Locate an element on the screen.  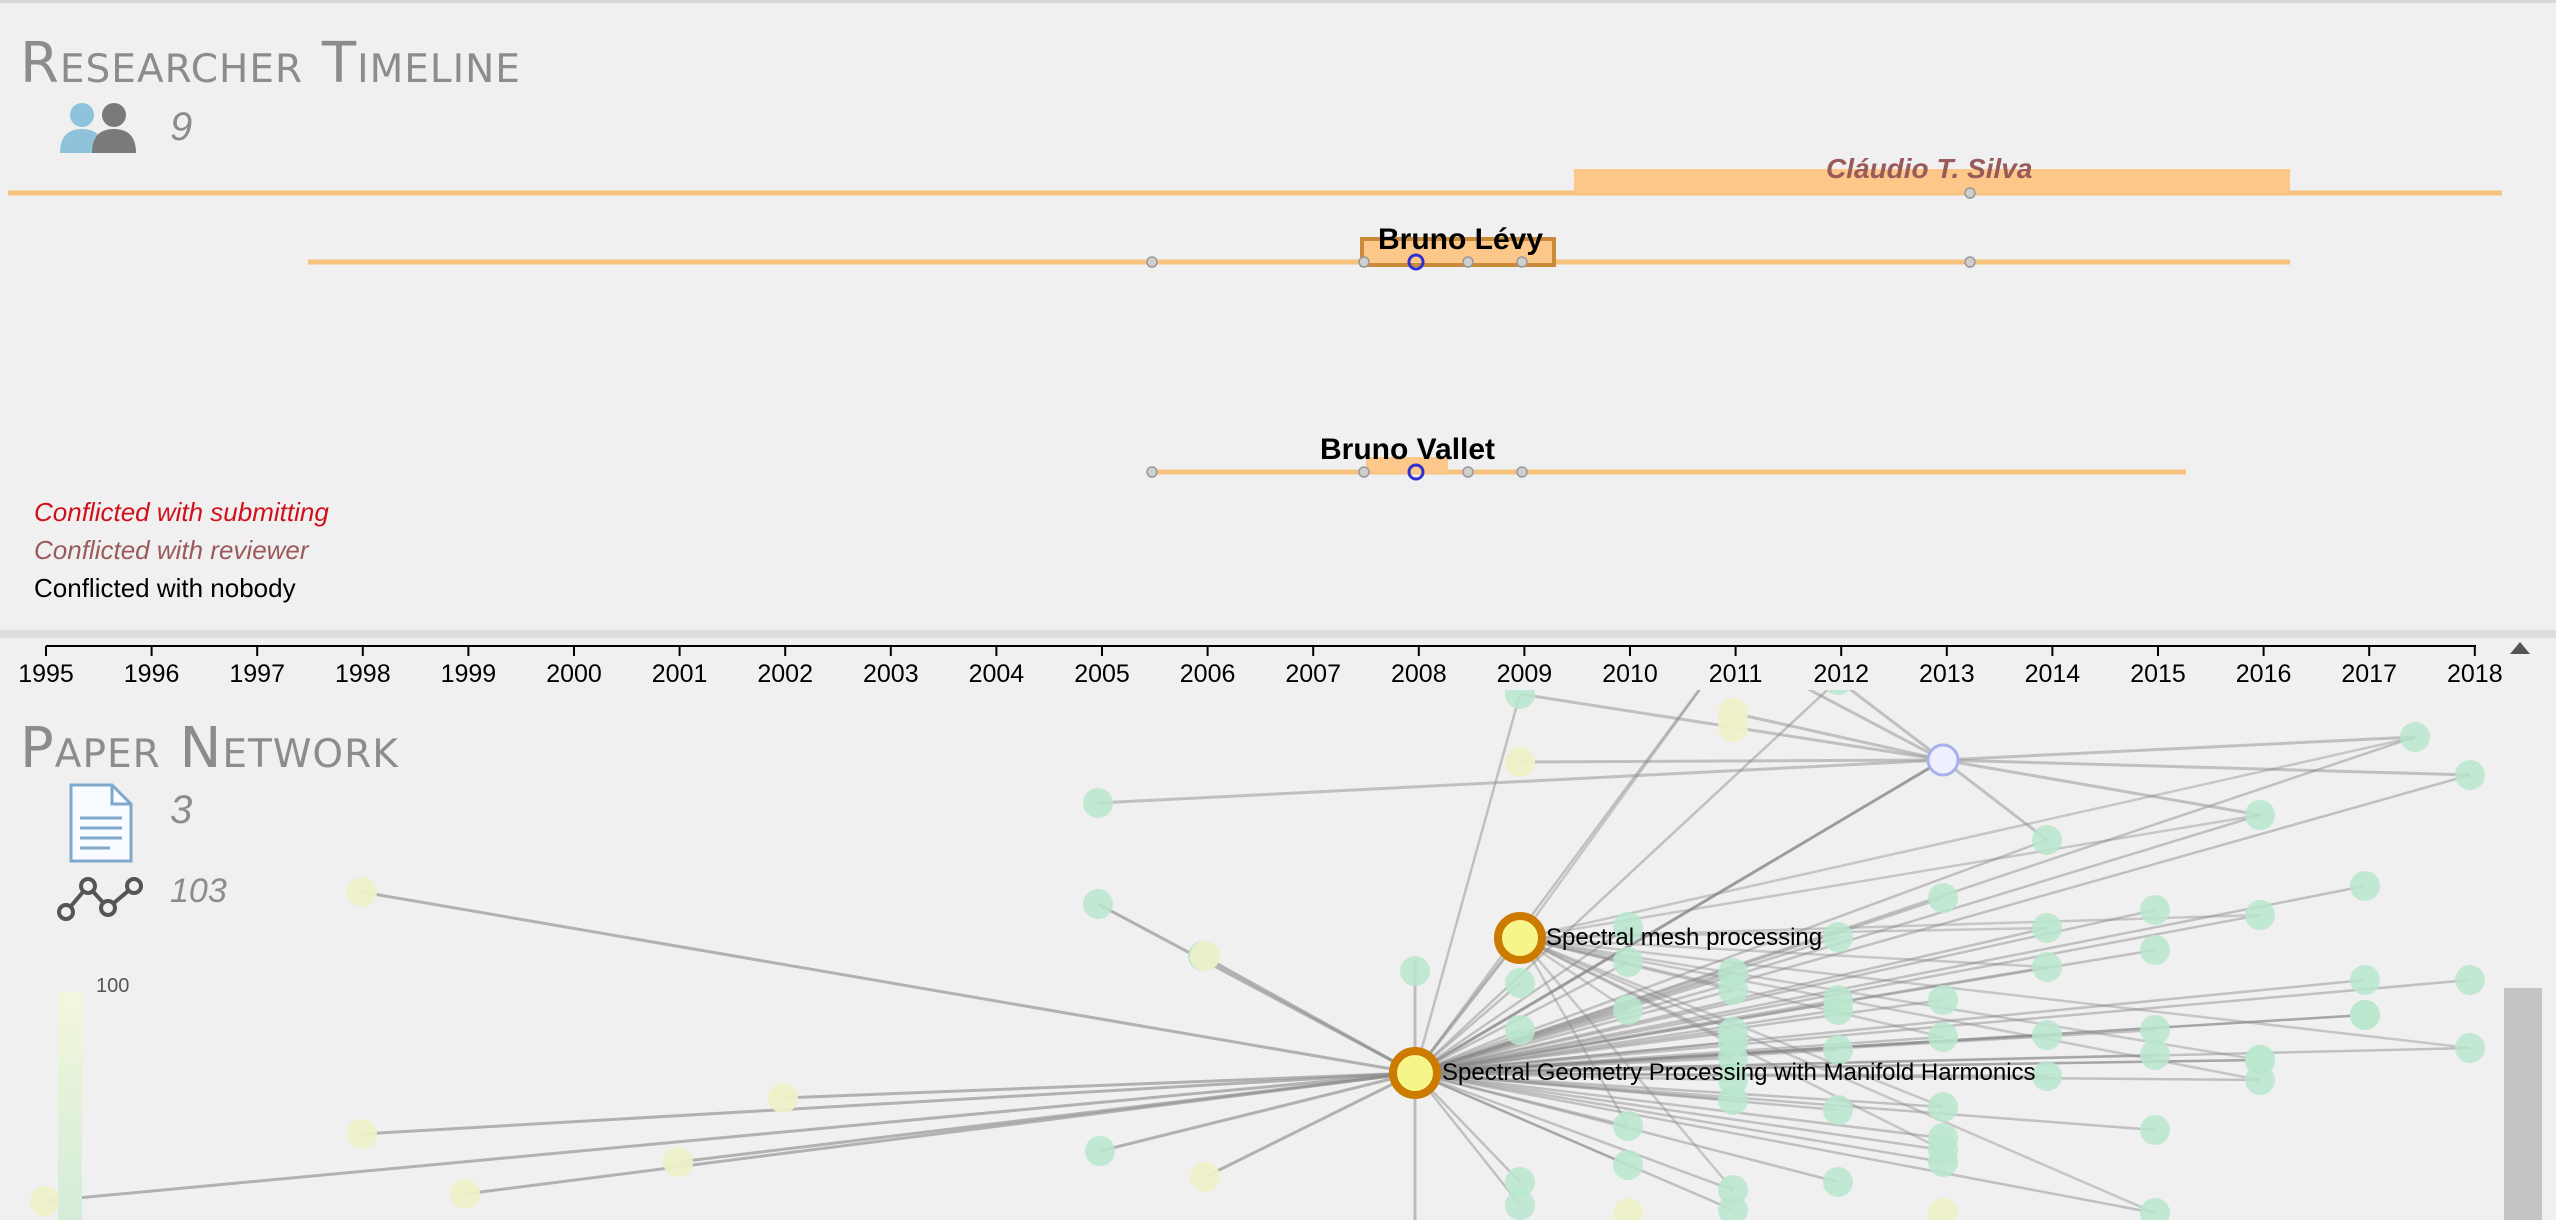
citation-count: 103 is located at coordinates (198, 891).